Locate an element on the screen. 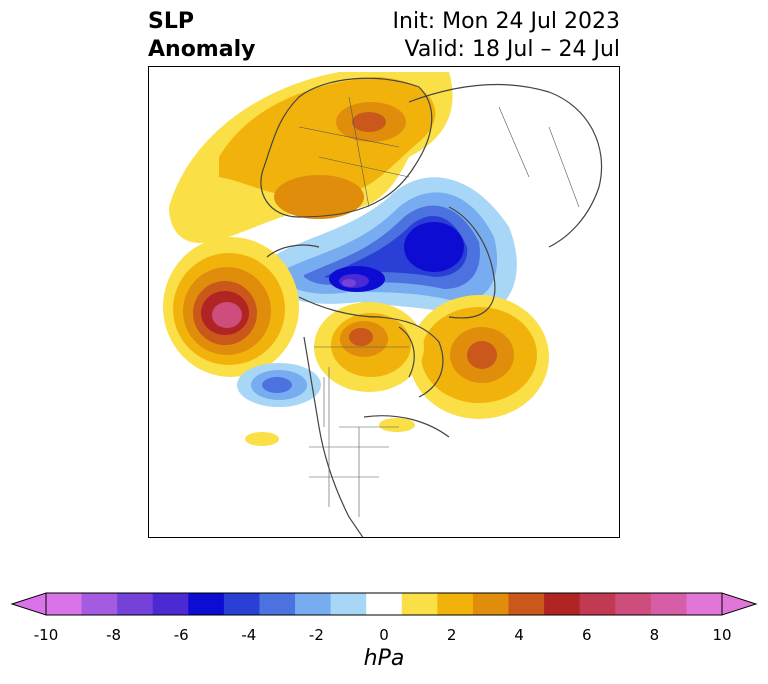 The image size is (768, 684). colorbar-tick-label: 4 is located at coordinates (519, 635).